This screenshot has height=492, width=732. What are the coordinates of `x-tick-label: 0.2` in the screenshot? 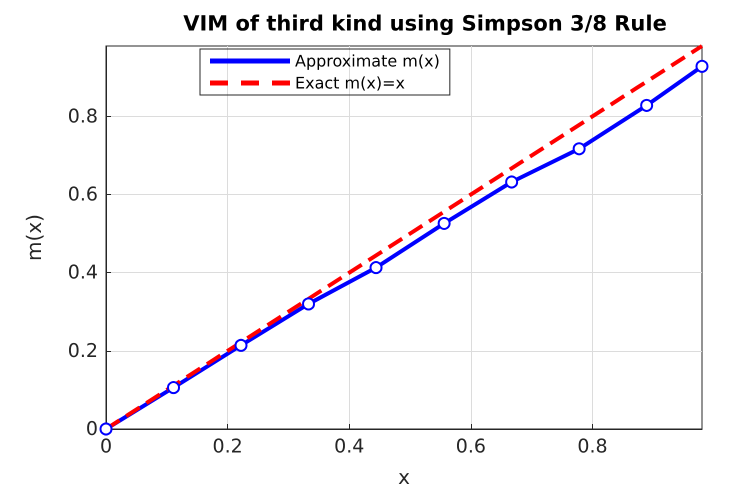 It's located at (227, 447).